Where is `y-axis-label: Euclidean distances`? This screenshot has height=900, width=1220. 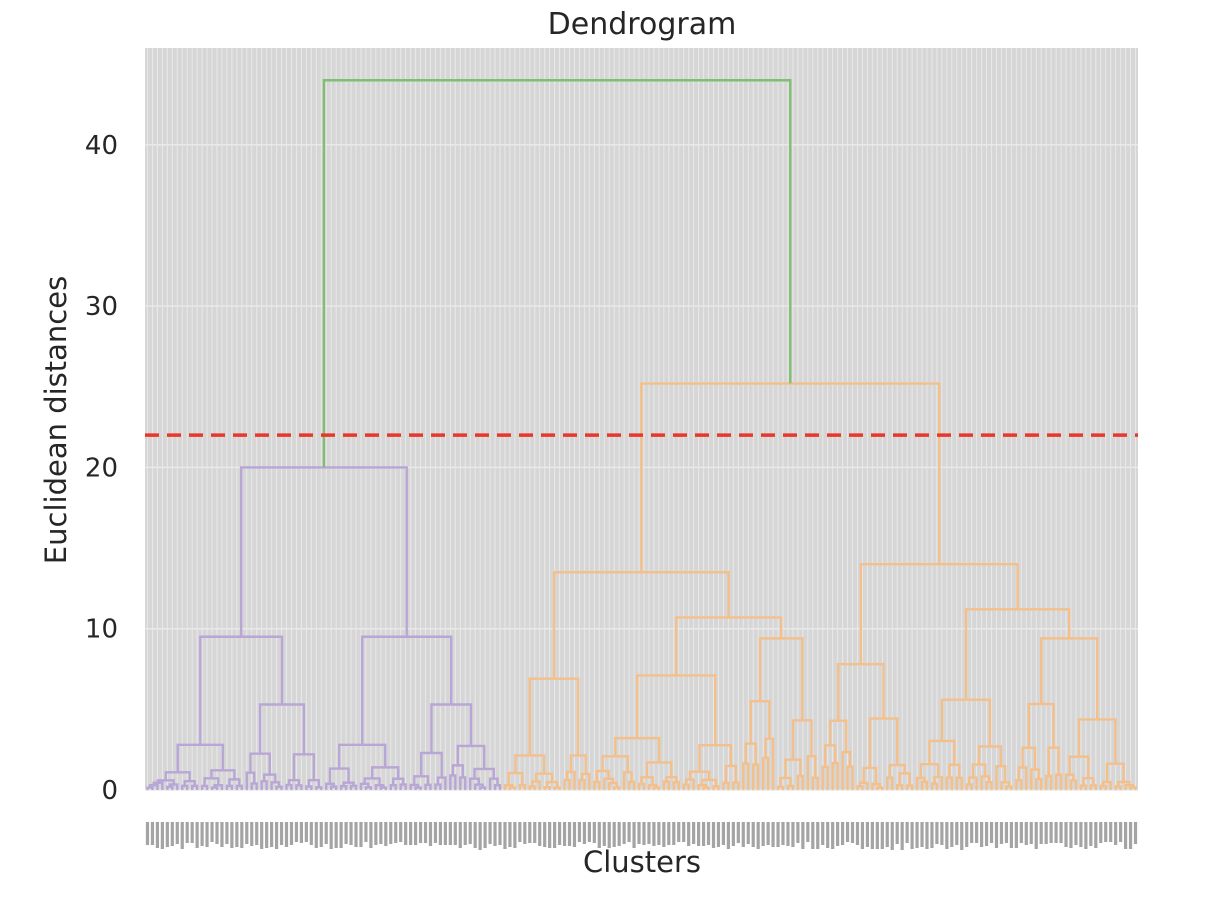
y-axis-label: Euclidean distances is located at coordinates (56, 420).